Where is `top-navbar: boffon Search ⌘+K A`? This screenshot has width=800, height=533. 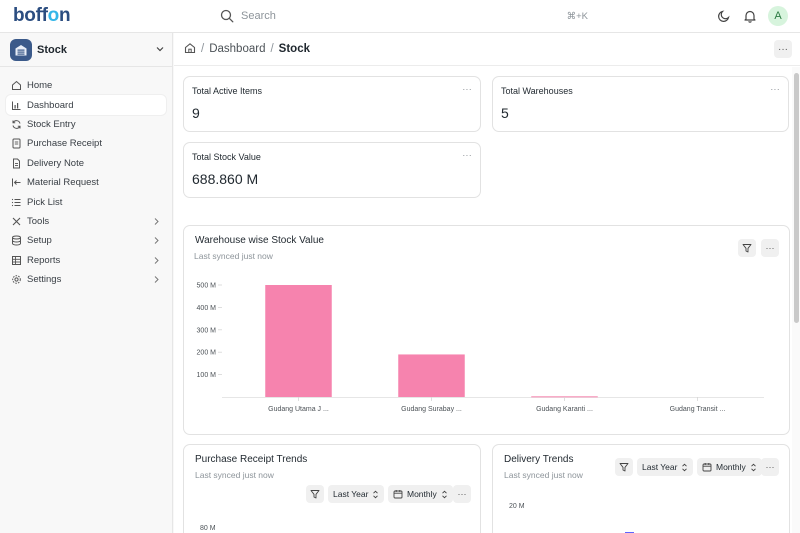
top-navbar: boffon Search ⌘+K A is located at coordinates (400, 16).